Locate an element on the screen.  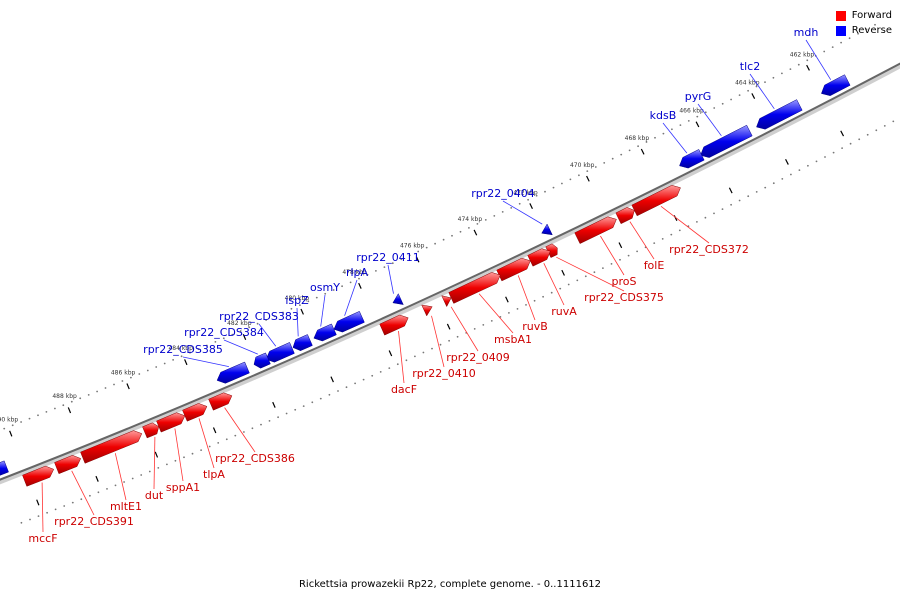
gene-rpr22_CDS372 is located at coordinates (656, 201).